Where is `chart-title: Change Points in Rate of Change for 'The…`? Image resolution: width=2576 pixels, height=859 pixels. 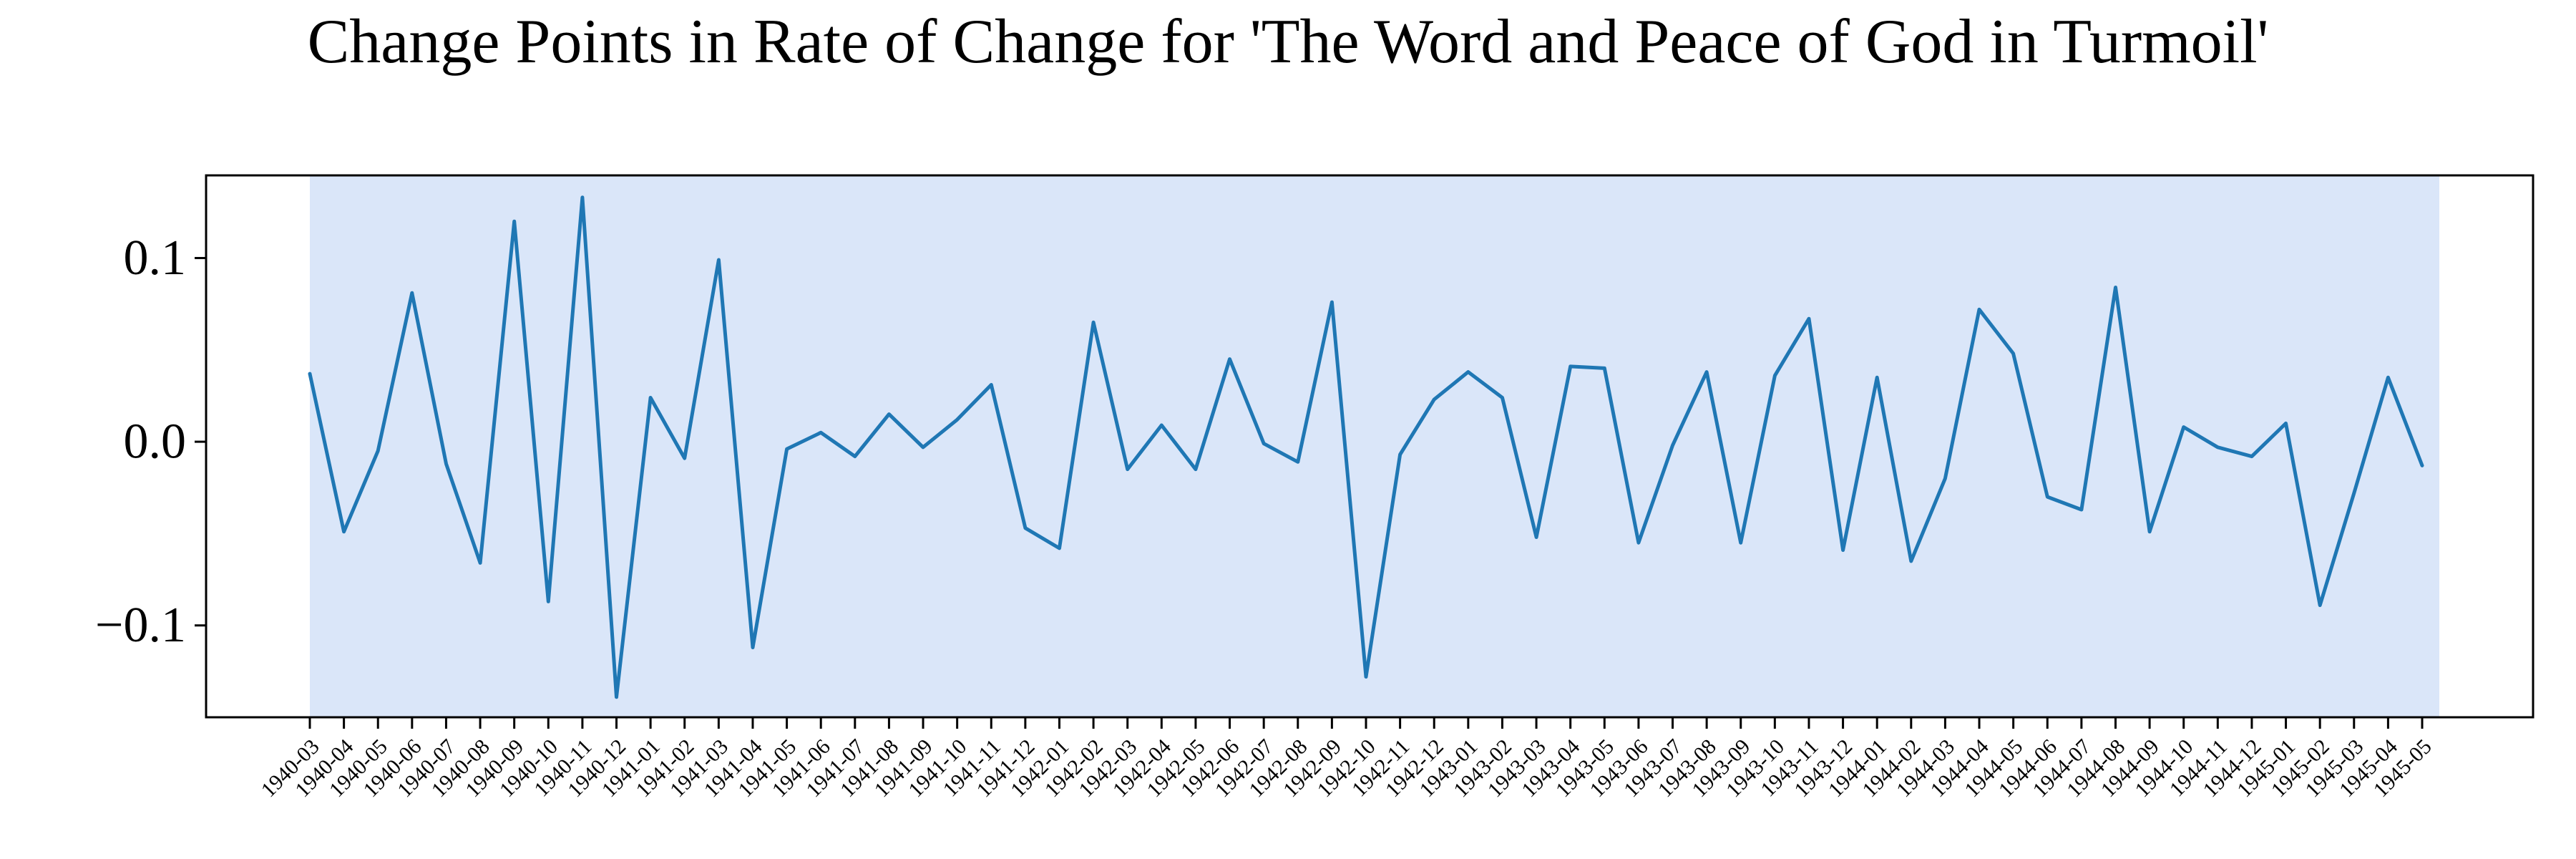 chart-title: Change Points in Rate of Change for 'The… is located at coordinates (1288, 42).